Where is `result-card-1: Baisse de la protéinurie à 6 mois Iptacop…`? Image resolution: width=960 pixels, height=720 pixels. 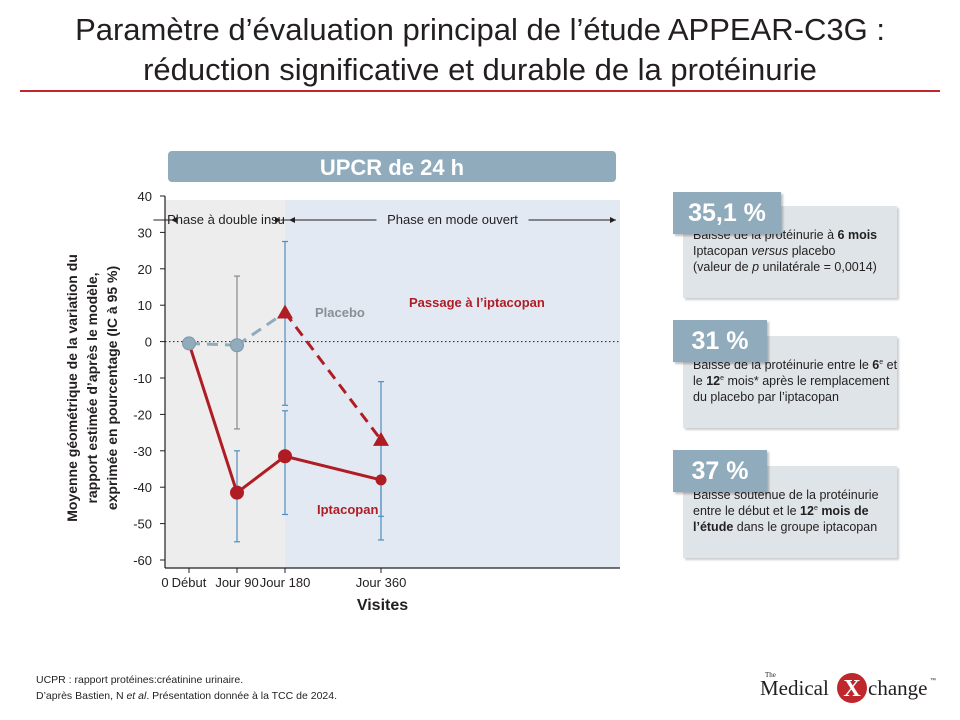 result-card-1: Baisse de la protéinurie à 6 mois Iptacop… is located at coordinates (785, 245).